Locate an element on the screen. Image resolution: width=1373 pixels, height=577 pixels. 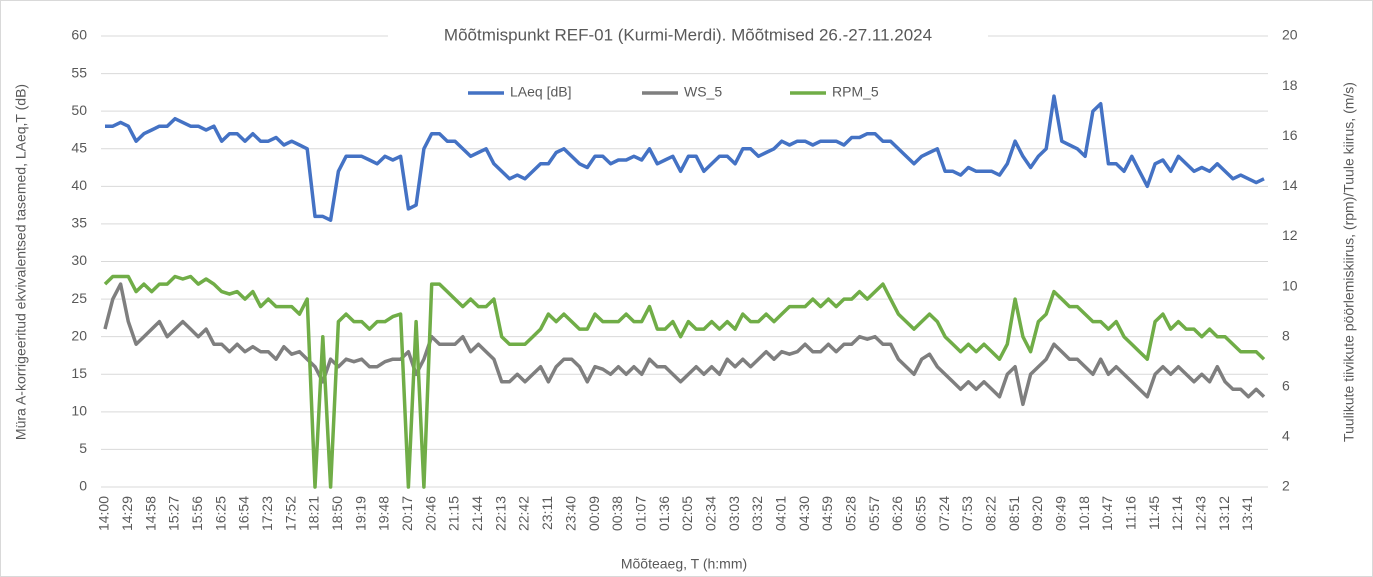
y2-tick-label: 16 is located at coordinates (1290, 135).